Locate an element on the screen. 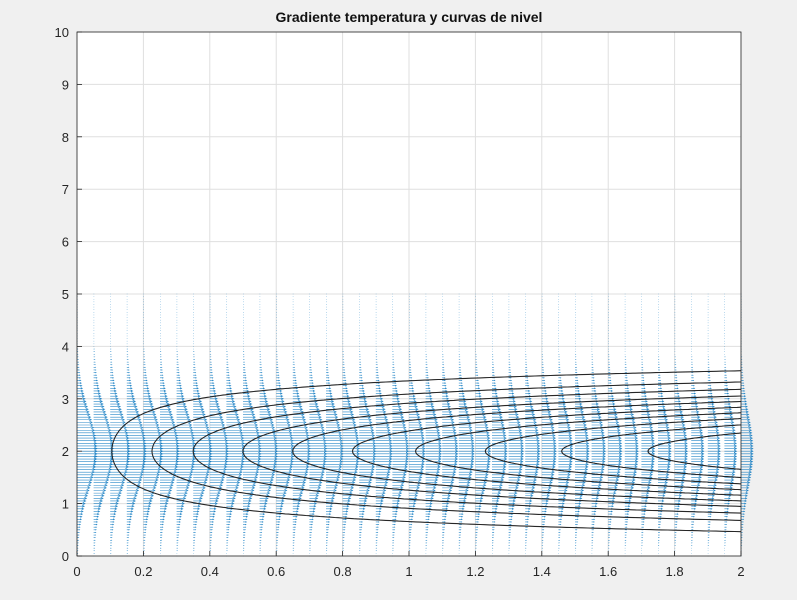  contour-line is located at coordinates (517, 451).